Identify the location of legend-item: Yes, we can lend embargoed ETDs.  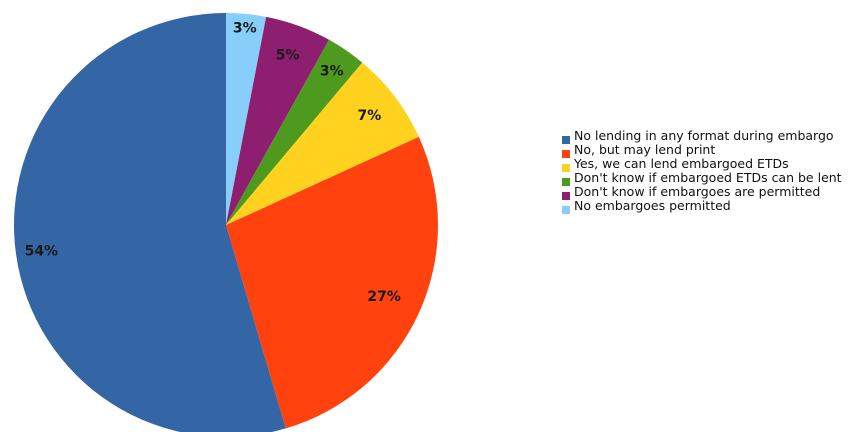
(710, 164).